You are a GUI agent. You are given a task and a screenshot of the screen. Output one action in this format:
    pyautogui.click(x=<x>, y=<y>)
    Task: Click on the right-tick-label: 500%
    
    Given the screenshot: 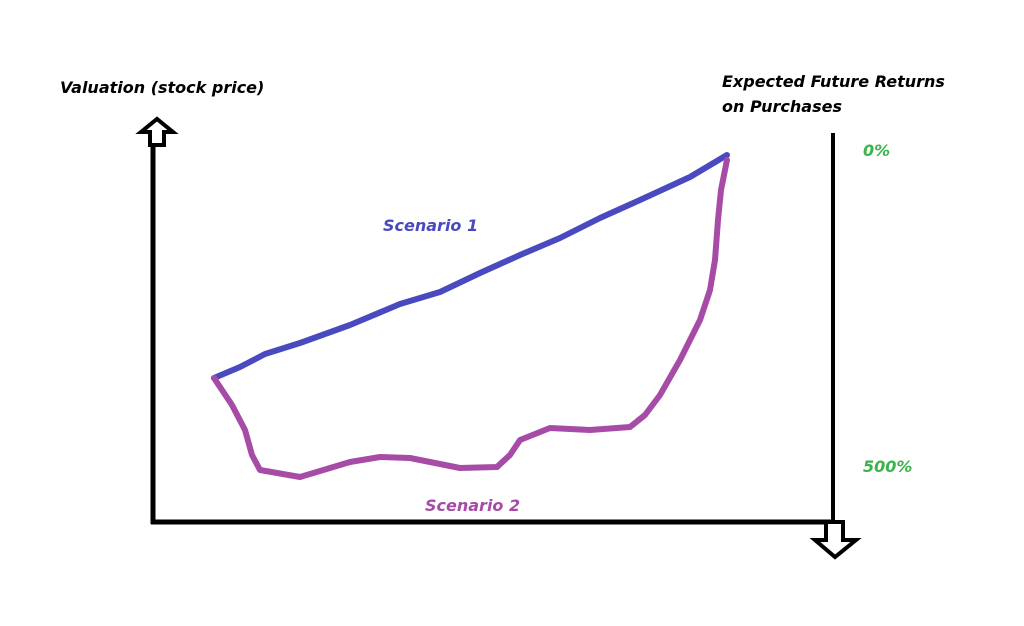 What is the action you would take?
    pyautogui.click(x=887, y=466)
    